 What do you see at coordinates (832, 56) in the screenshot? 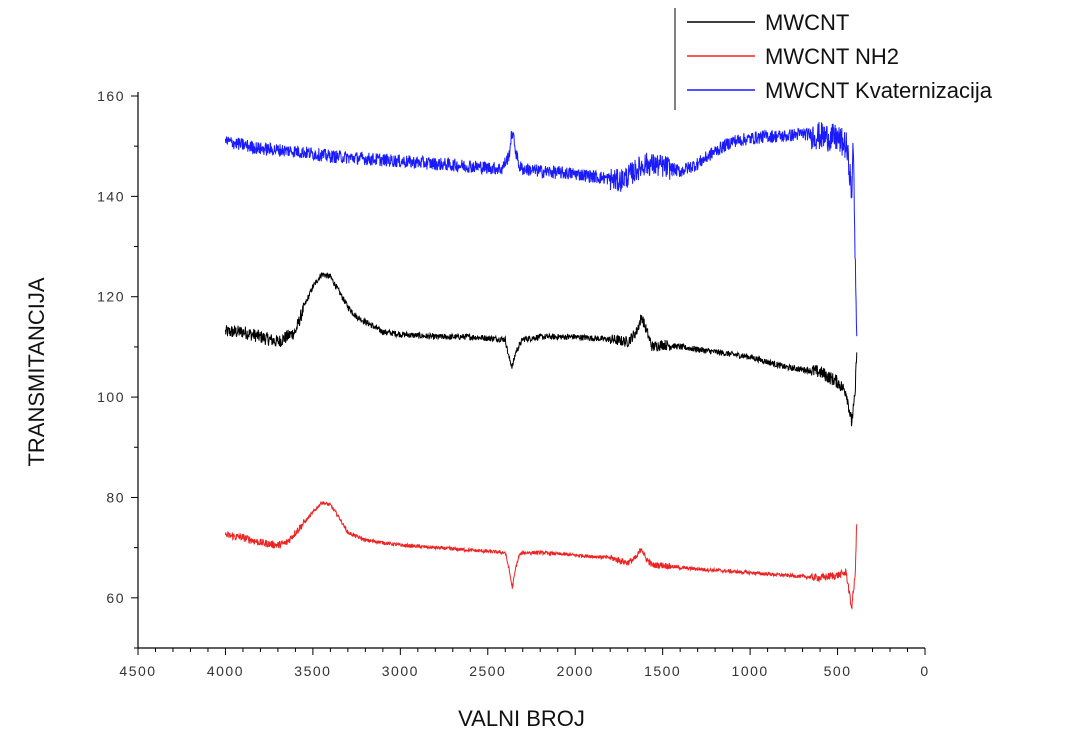
I see `legend-label: MWCNT NH2` at bounding box center [832, 56].